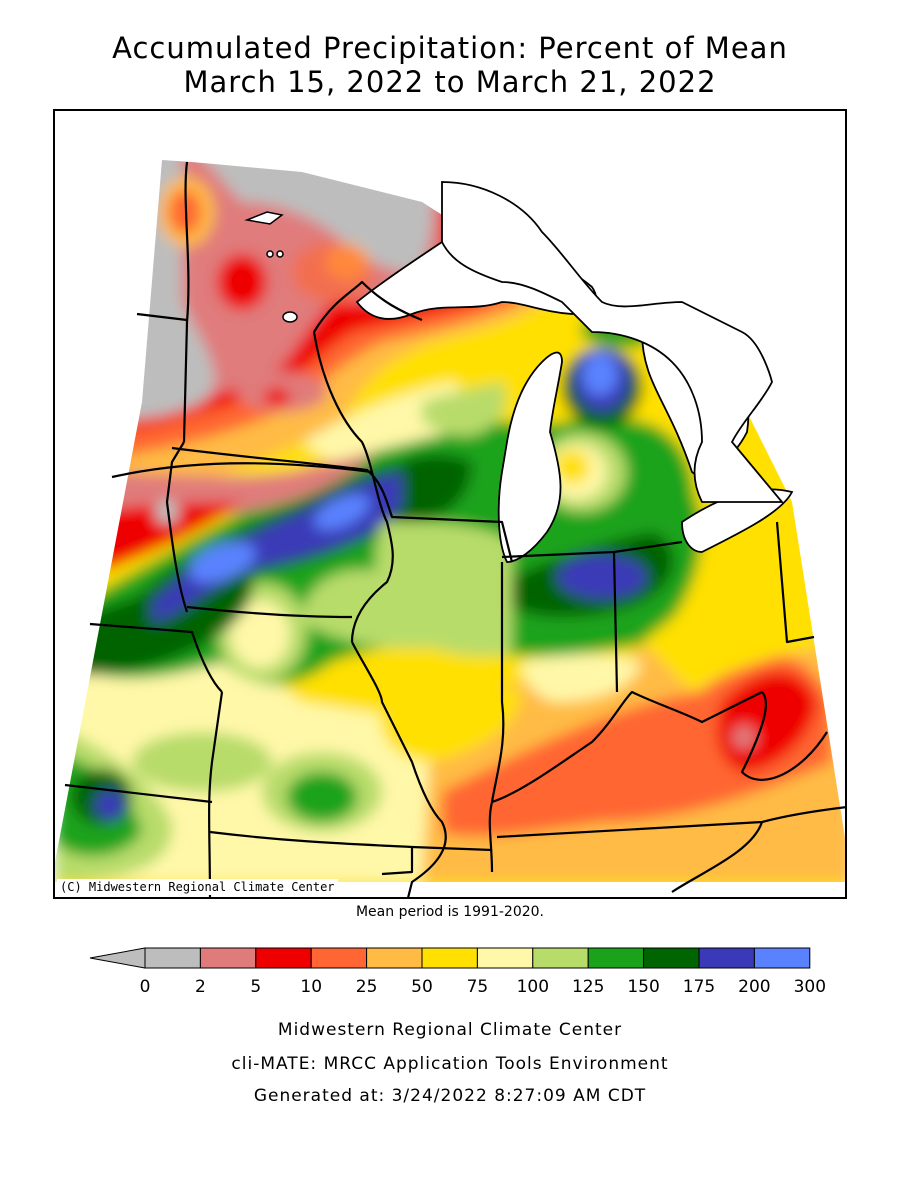  I want to click on legend-tick-label: 75, so click(478, 987).